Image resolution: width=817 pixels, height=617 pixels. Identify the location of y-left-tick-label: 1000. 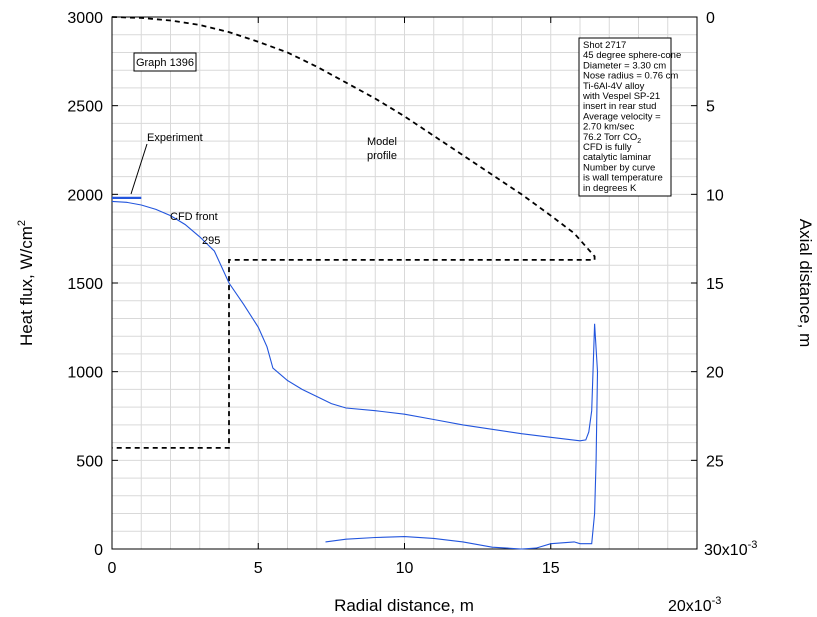
(85, 373).